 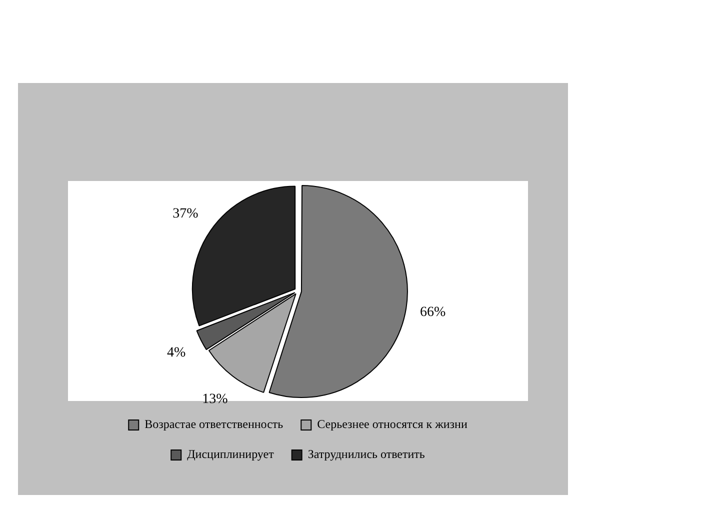 I want to click on data-label: 66%, so click(x=433, y=312).